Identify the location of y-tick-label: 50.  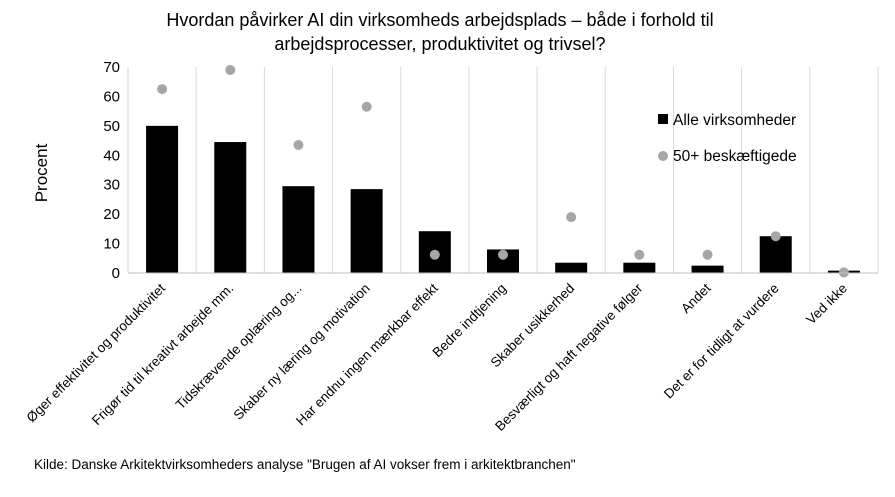
(111, 126).